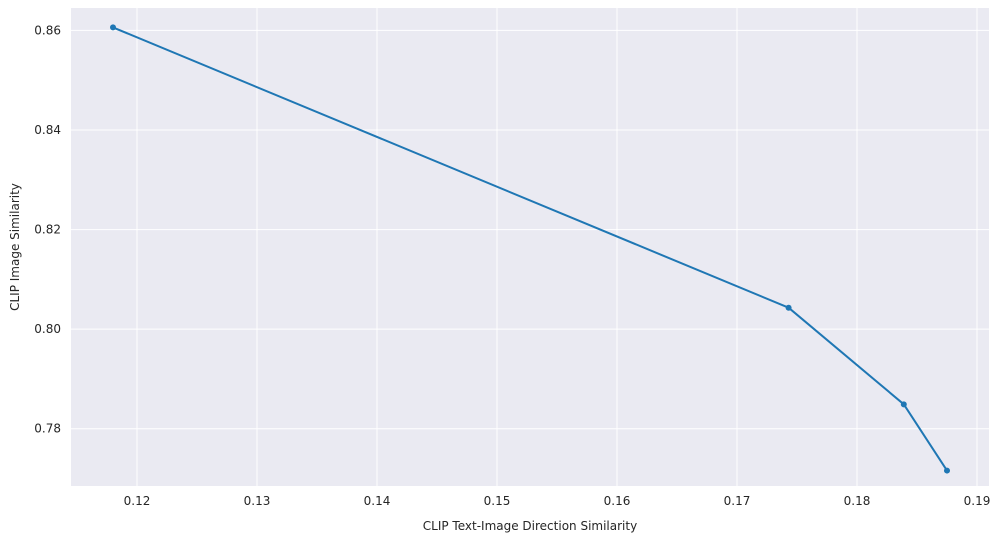  Describe the element at coordinates (15, 247) in the screenshot. I see `y-axis-label: CLIP Image Similarity` at that location.